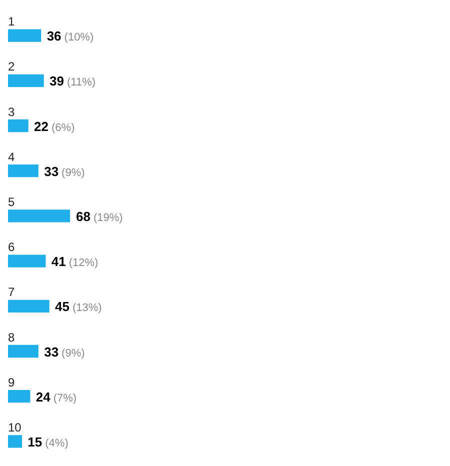  I want to click on data-label: 39 (11%), so click(73, 81).